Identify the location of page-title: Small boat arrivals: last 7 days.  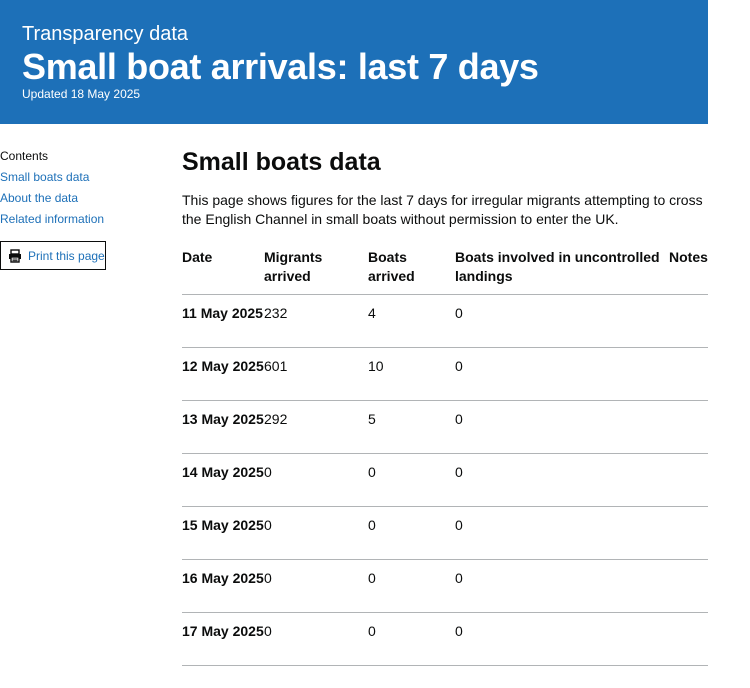
(280, 66).